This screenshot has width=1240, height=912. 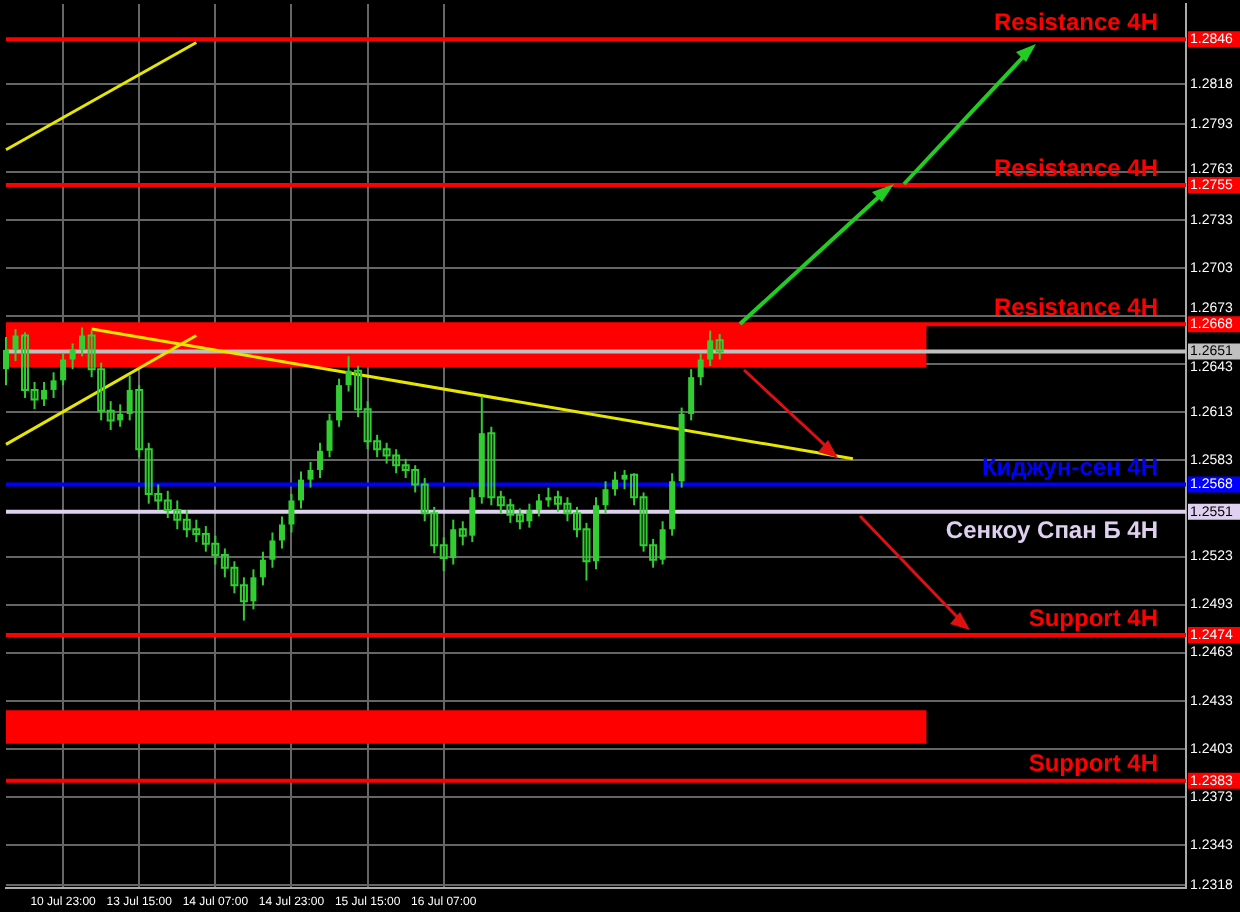 I want to click on ref-line-label: Киджун-сен 4H, so click(x=1069, y=467).